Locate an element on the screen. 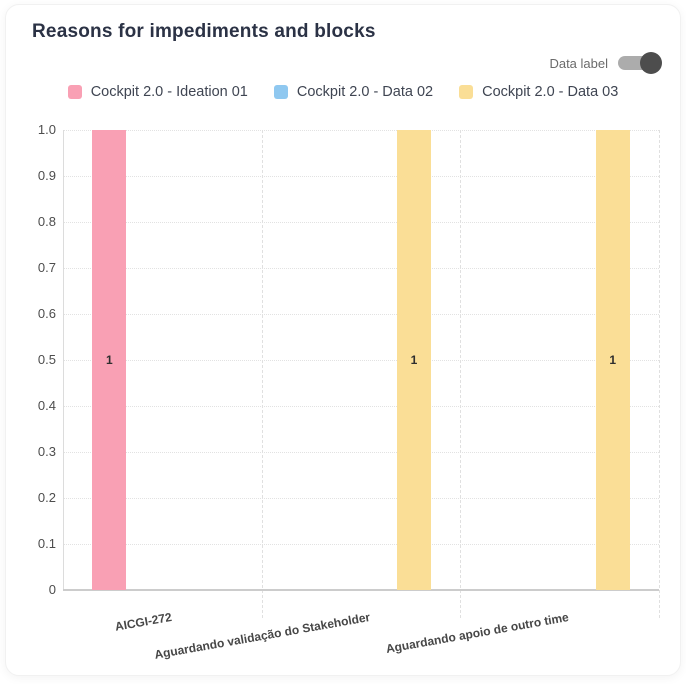 This screenshot has height=684, width=686. x-axis-category-label: AICGI-272 is located at coordinates (143, 622).